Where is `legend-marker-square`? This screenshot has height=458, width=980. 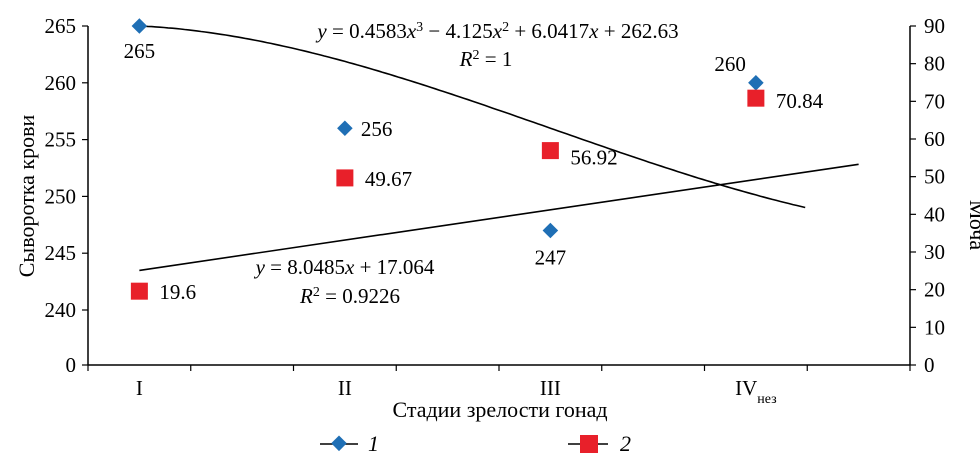 legend-marker-square is located at coordinates (589, 444).